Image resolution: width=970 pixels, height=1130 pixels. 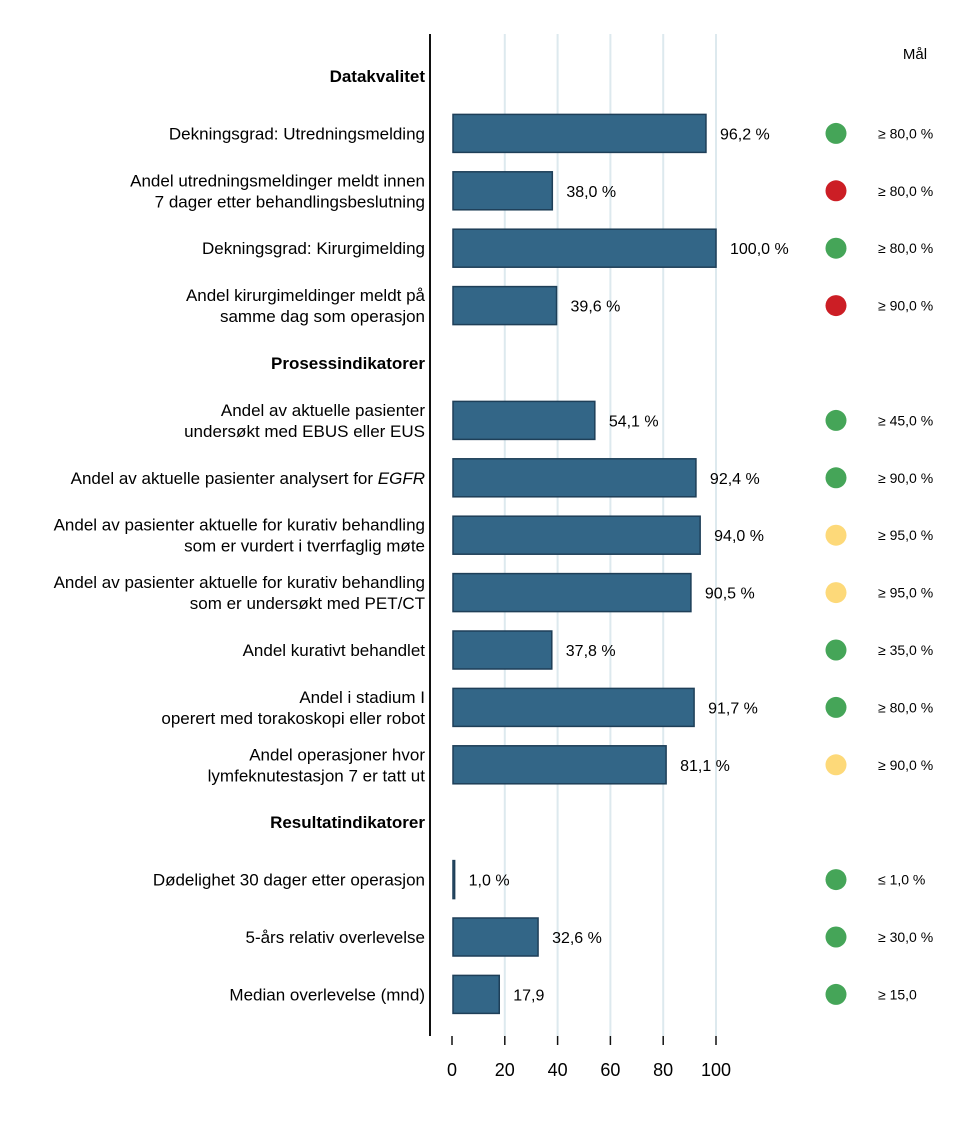 I want to click on category-label-line: Andel utredningsmeldinger meldt innen, so click(x=277, y=180).